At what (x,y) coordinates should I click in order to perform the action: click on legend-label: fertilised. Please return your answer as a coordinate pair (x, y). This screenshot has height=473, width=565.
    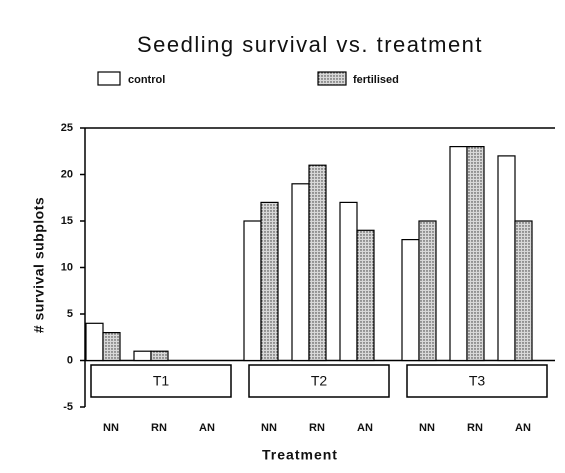
    Looking at the image, I should click on (376, 80).